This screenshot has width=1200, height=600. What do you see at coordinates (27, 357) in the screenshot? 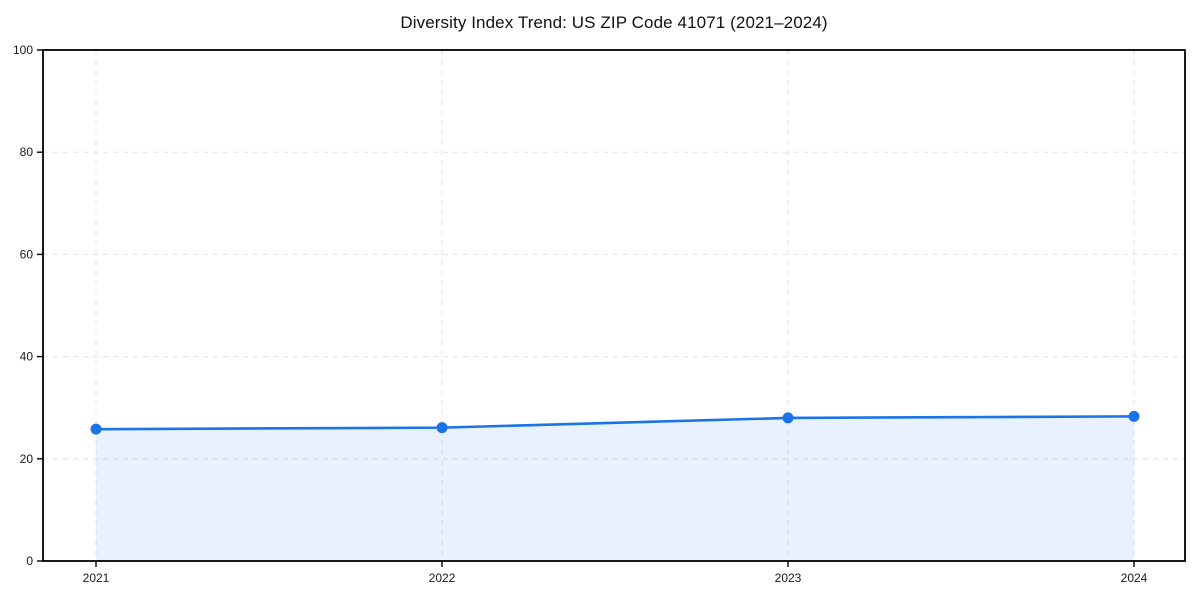
I see `y-tick-label: 40` at bounding box center [27, 357].